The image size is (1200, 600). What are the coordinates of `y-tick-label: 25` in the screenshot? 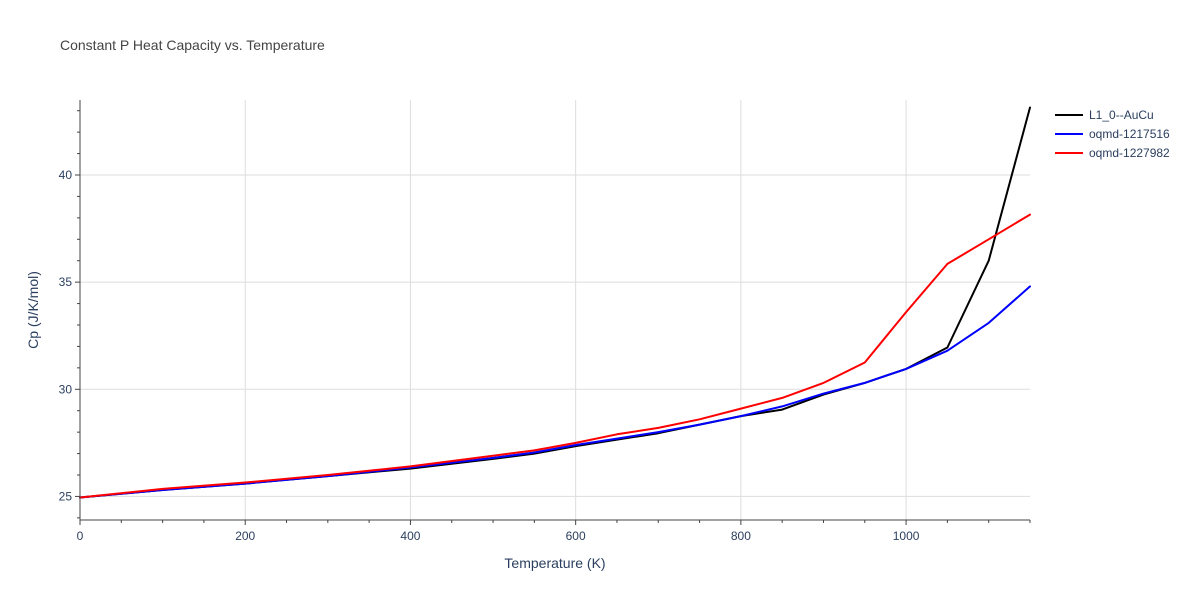 It's located at (66, 496).